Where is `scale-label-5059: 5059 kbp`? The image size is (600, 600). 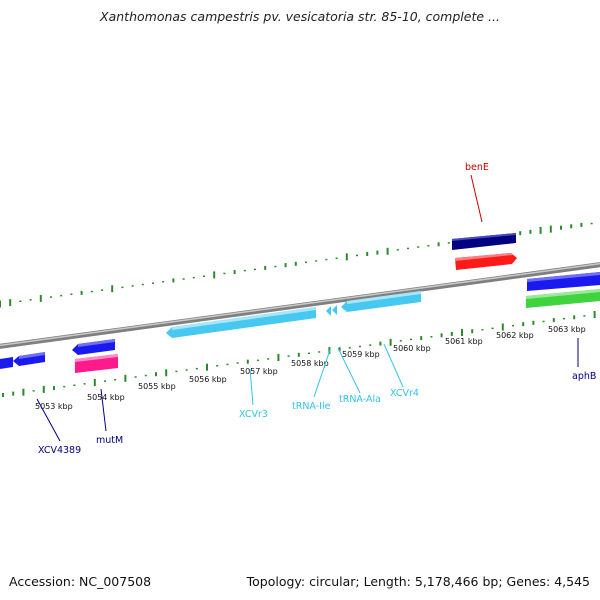 scale-label-5059: 5059 kbp is located at coordinates (361, 354).